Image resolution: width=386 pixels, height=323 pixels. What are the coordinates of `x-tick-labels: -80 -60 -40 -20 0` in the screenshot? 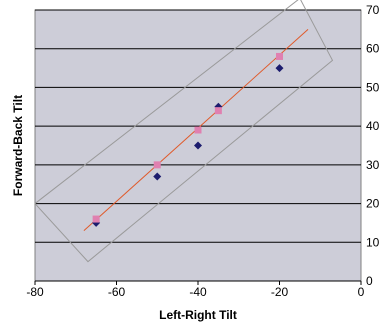 It's located at (195, 290).